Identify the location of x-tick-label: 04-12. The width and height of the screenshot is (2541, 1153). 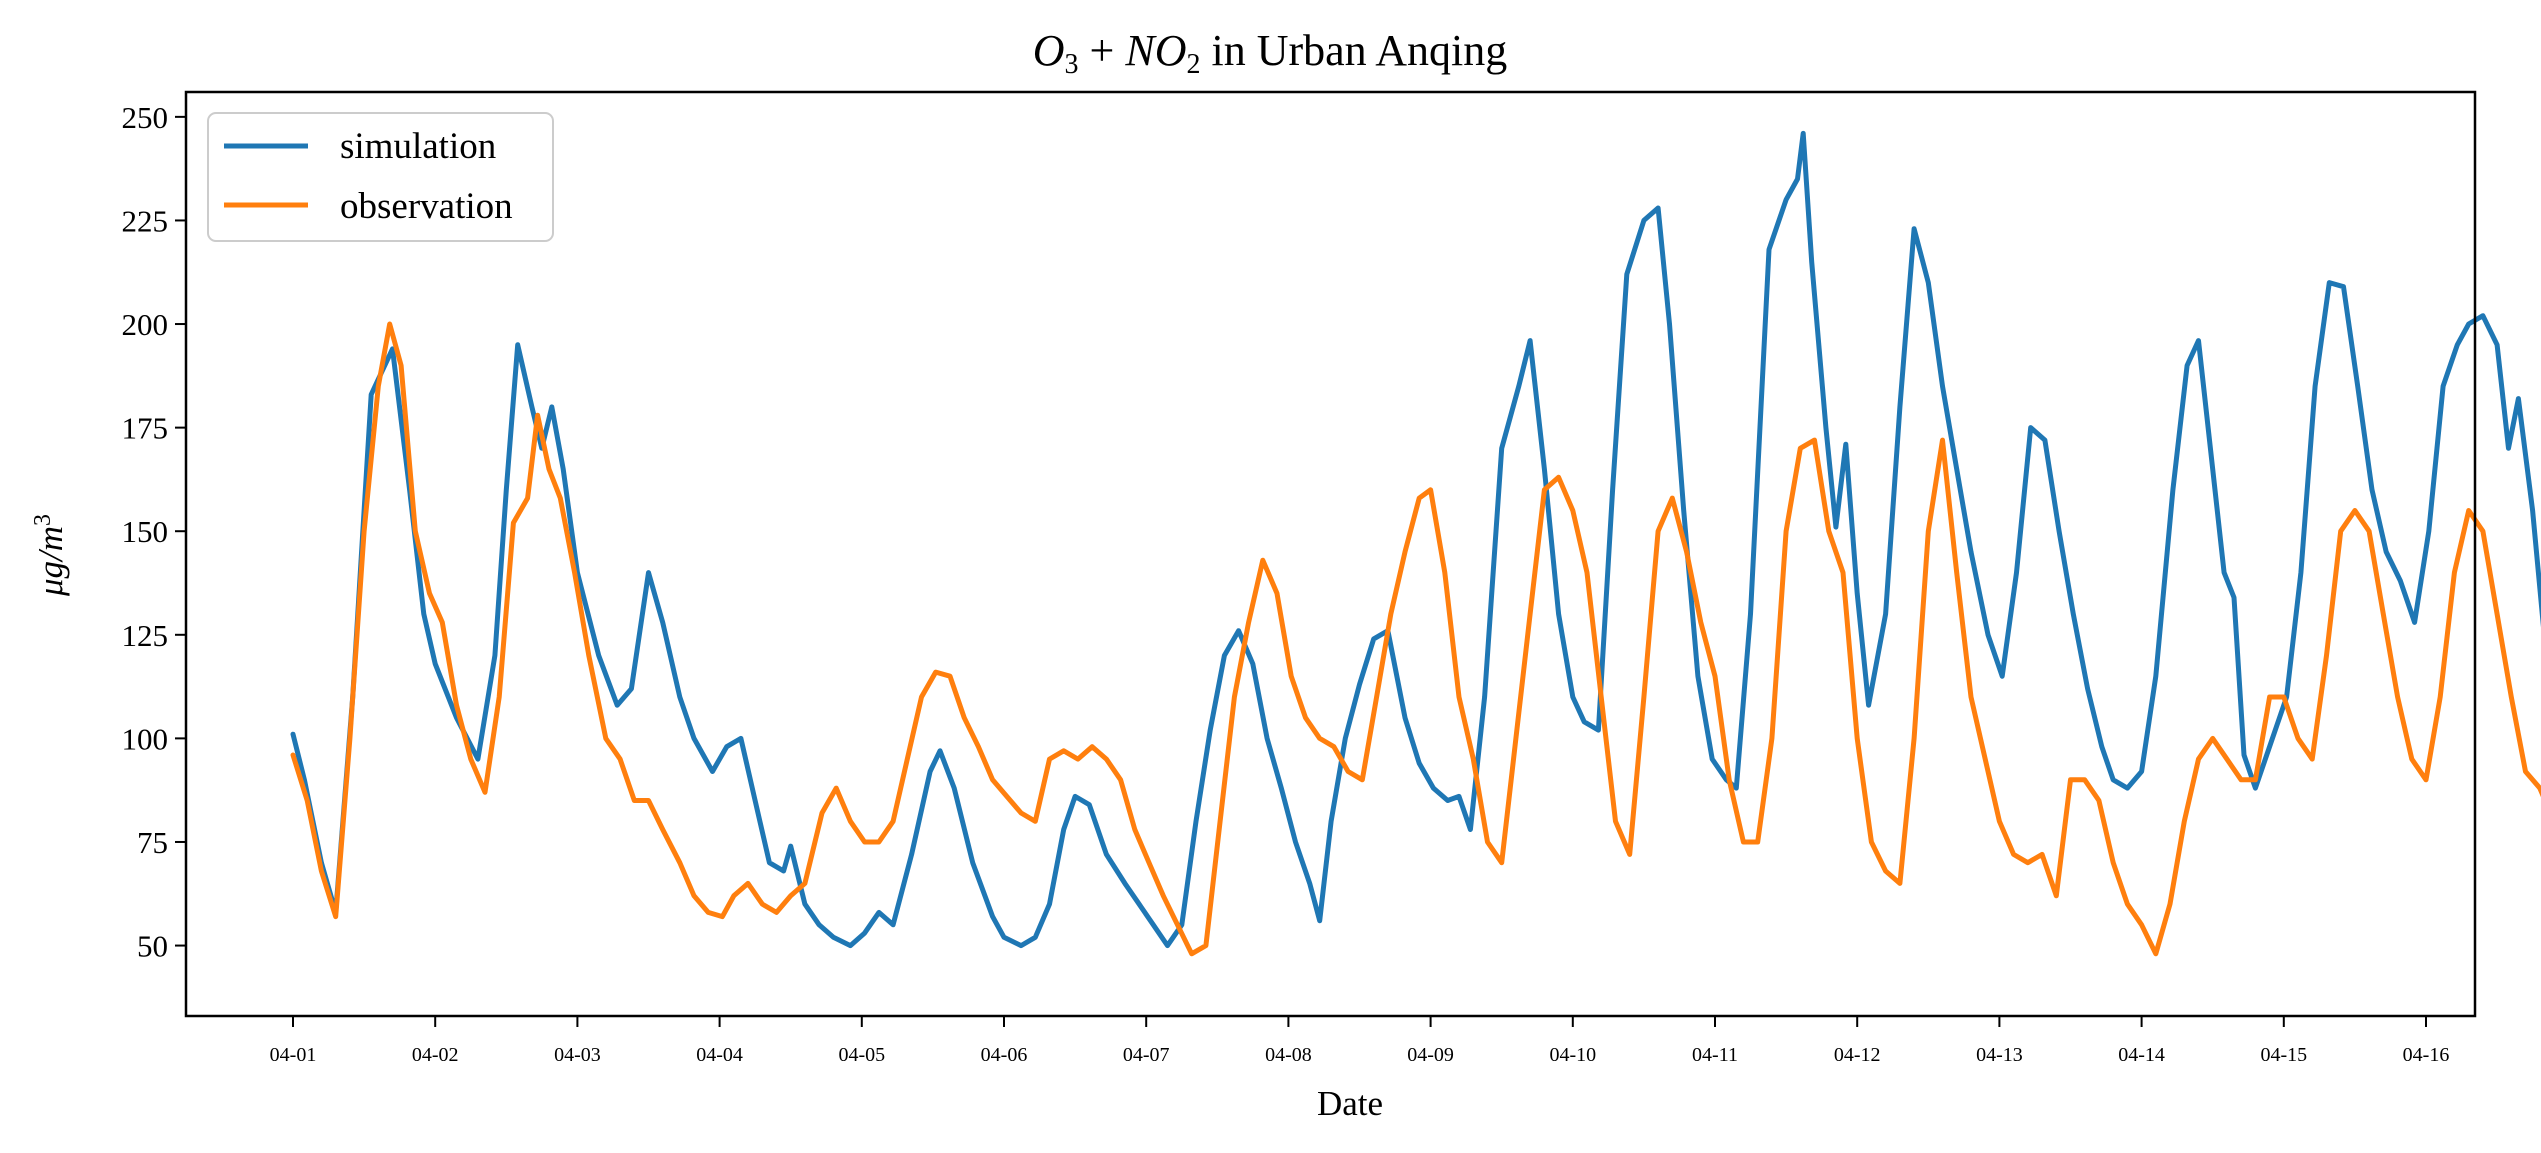
(1857, 1055).